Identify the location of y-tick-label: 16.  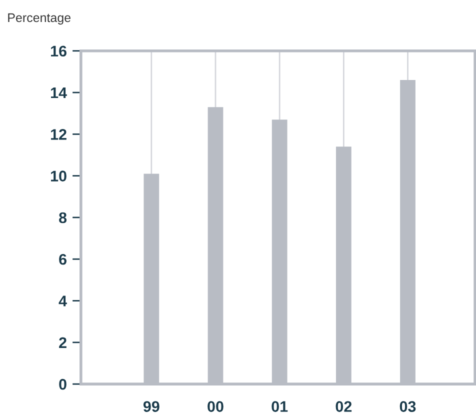
(58, 51).